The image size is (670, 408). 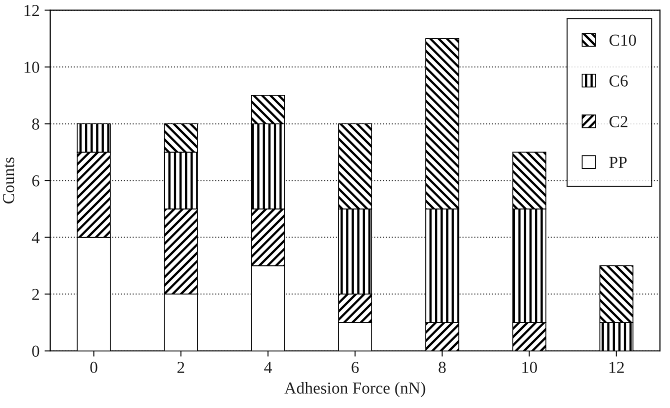 What do you see at coordinates (529, 368) in the screenshot?
I see `x-tick-label: 10` at bounding box center [529, 368].